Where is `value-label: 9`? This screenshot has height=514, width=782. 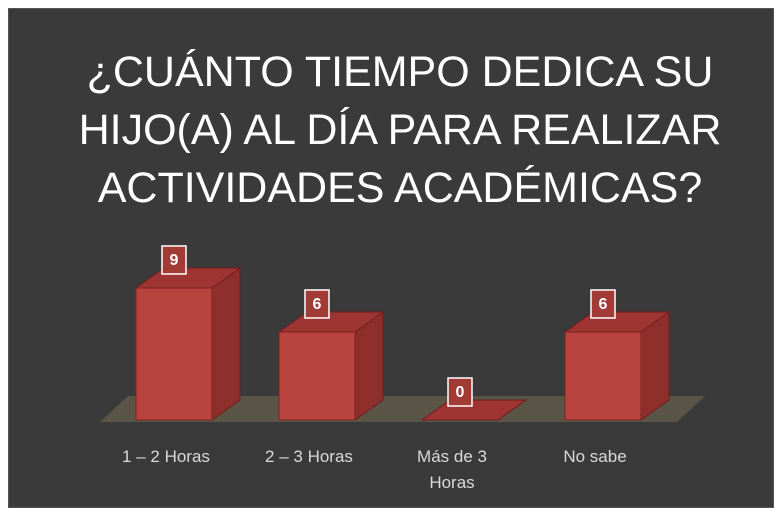 value-label: 9 is located at coordinates (174, 260).